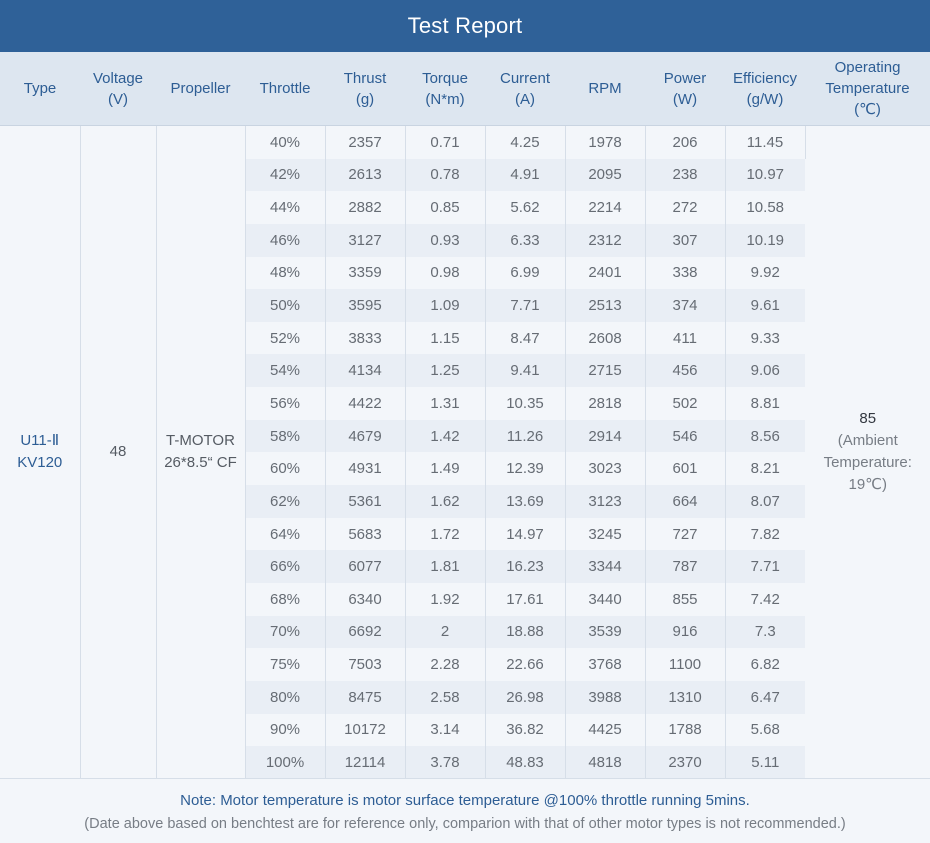 Image resolution: width=930 pixels, height=843 pixels. What do you see at coordinates (525, 534) in the screenshot?
I see `cell-current: 14.97` at bounding box center [525, 534].